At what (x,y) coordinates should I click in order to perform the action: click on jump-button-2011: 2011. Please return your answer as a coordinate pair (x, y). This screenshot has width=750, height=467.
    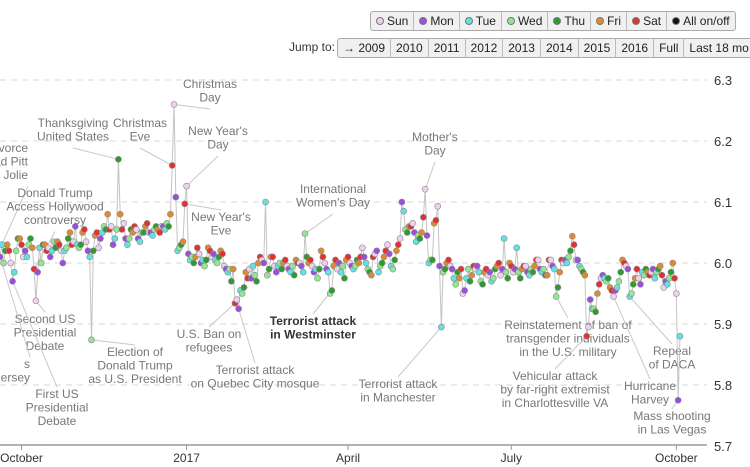
    Looking at the image, I should click on (447, 48).